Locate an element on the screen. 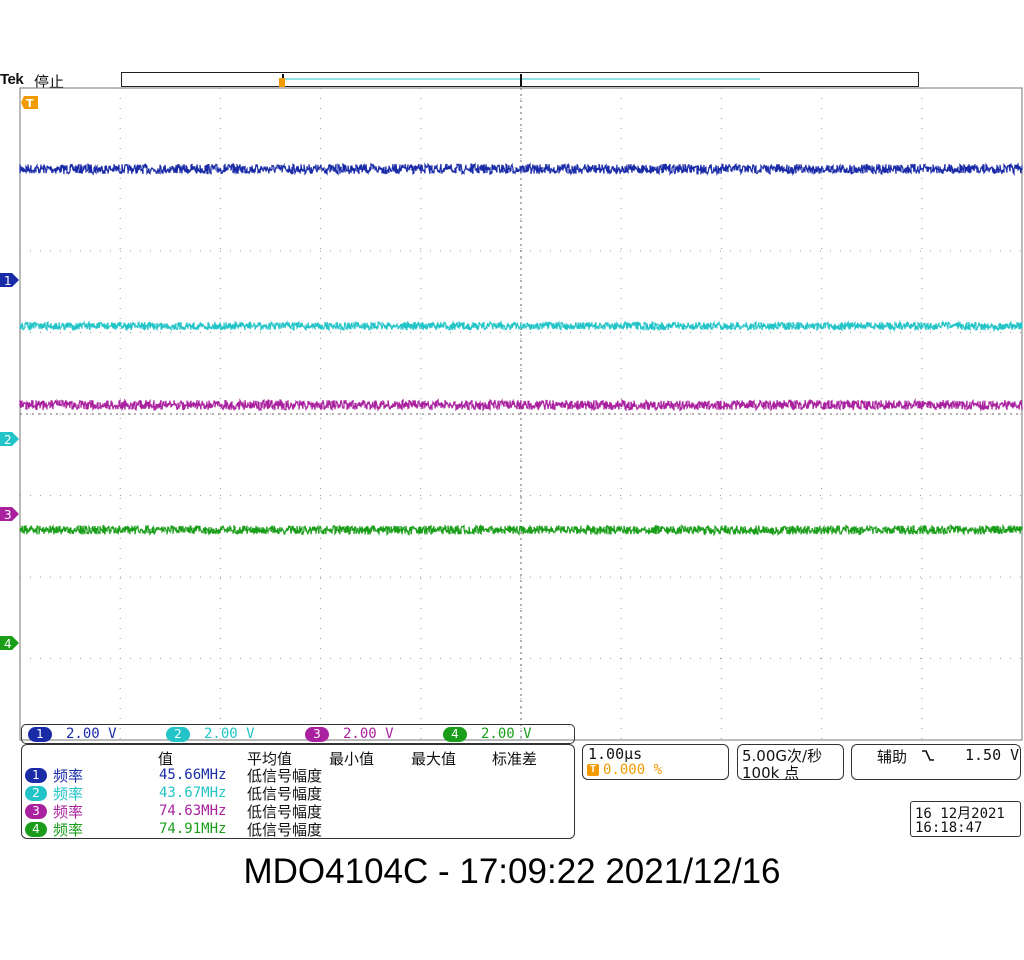 The height and width of the screenshot is (960, 1024). channel-4-ground-marker: 4 is located at coordinates (9, 643).